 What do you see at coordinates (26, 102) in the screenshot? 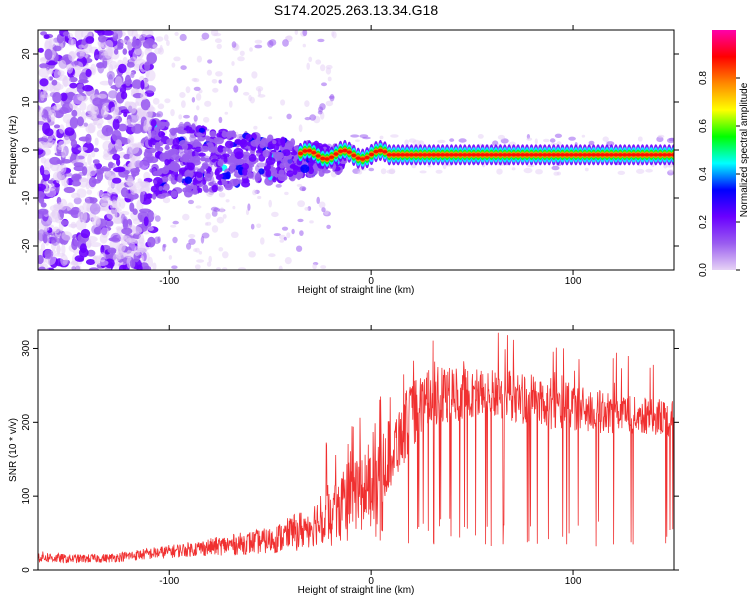
I see `spectrogram-y-tick-label: 10` at bounding box center [26, 102].